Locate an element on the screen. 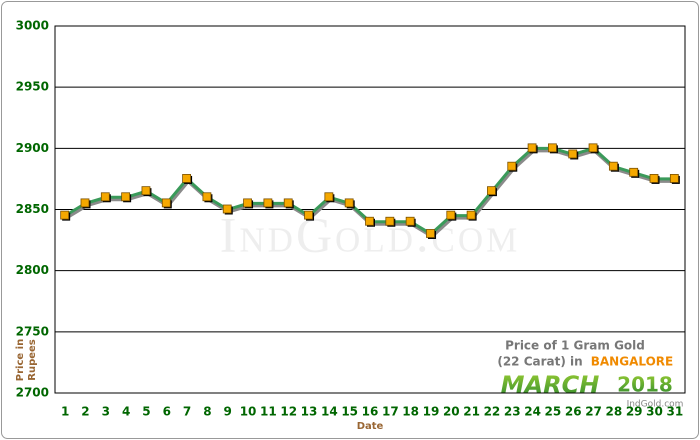 The width and height of the screenshot is (700, 440). x-tick-label: 15 is located at coordinates (349, 412).